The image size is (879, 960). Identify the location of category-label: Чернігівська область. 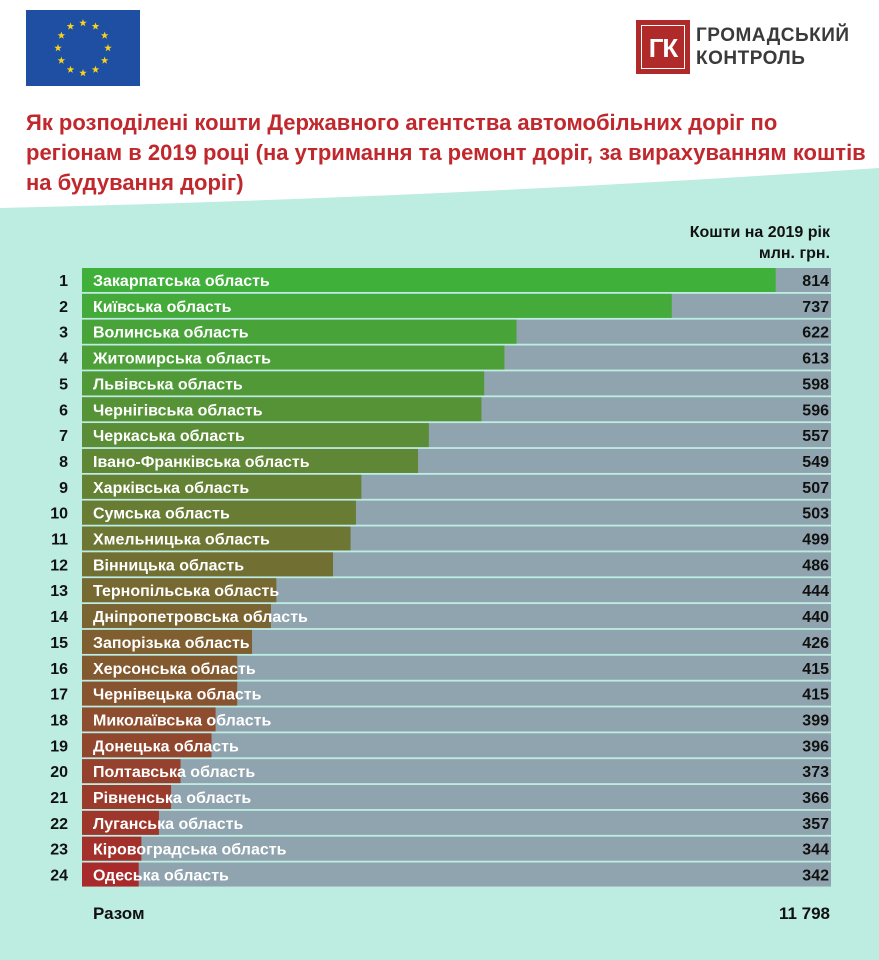
(178, 410).